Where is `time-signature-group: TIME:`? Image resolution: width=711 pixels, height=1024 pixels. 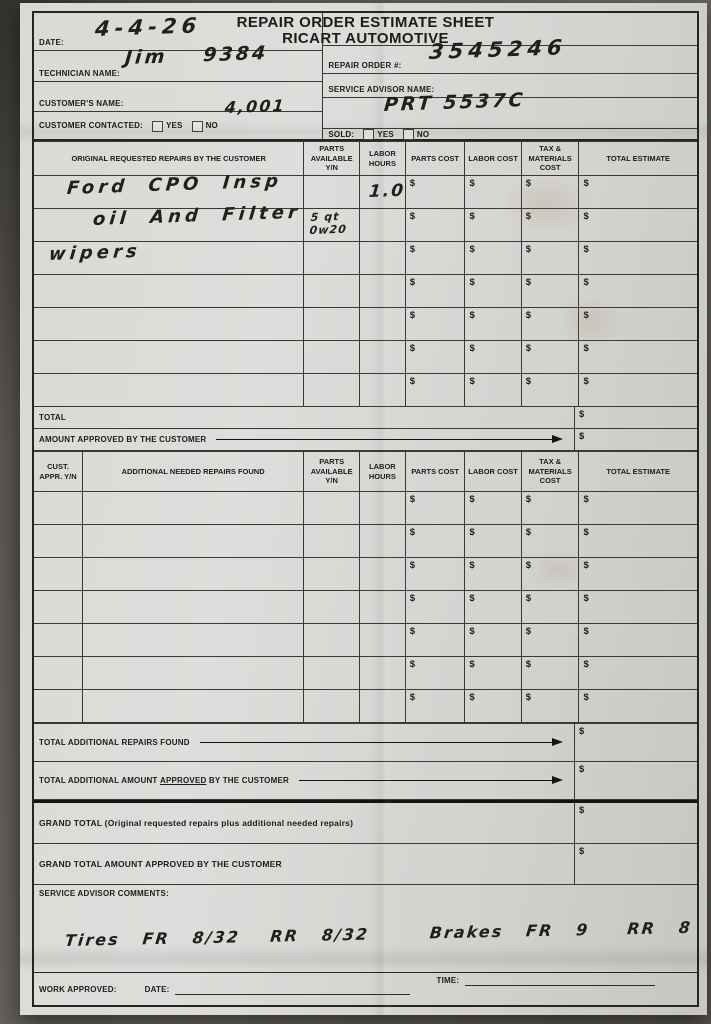 time-signature-group: TIME: is located at coordinates (546, 980).